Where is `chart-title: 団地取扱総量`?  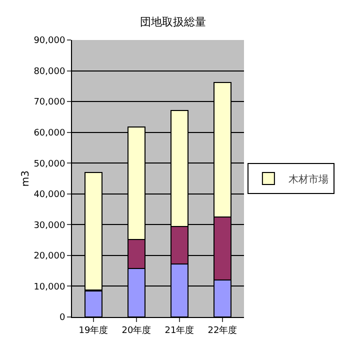 chart-title: 団地取扱総量 is located at coordinates (173, 21).